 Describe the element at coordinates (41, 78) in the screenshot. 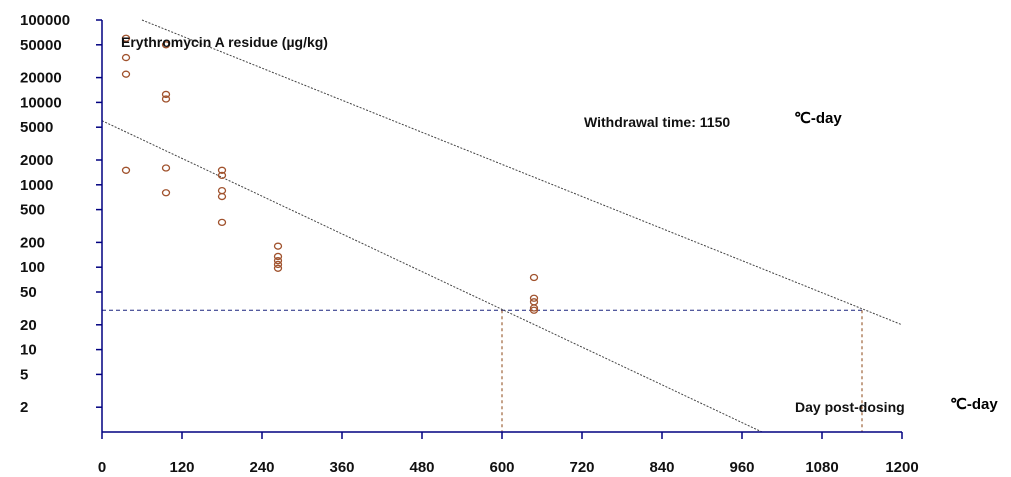

I see `y-tick-label: 20000` at that location.